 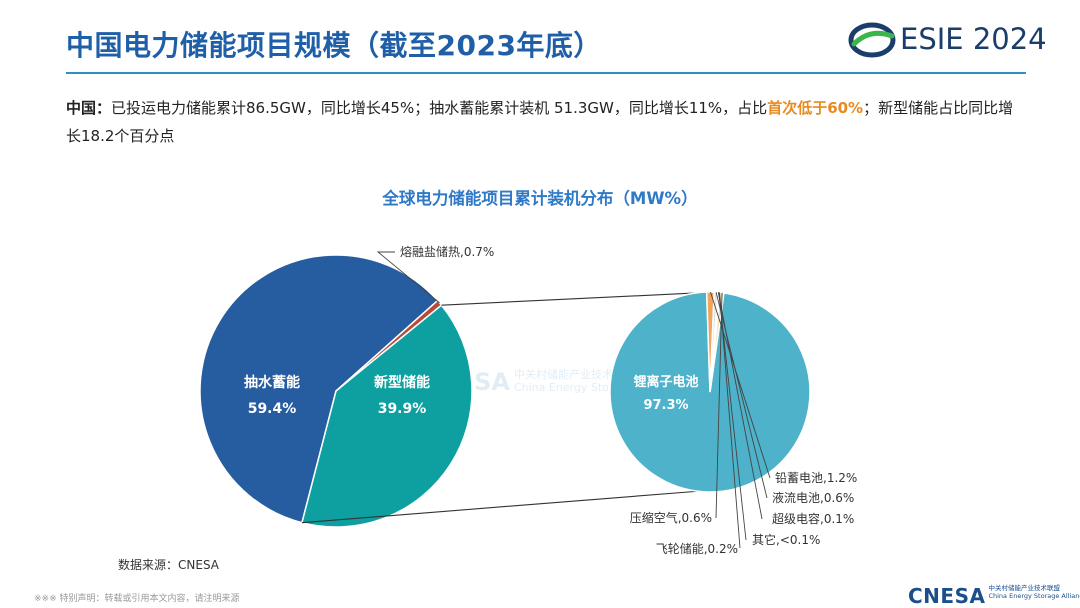 I want to click on label-sub-压缩空气: 压缩空气,0.6%, so click(x=671, y=517).